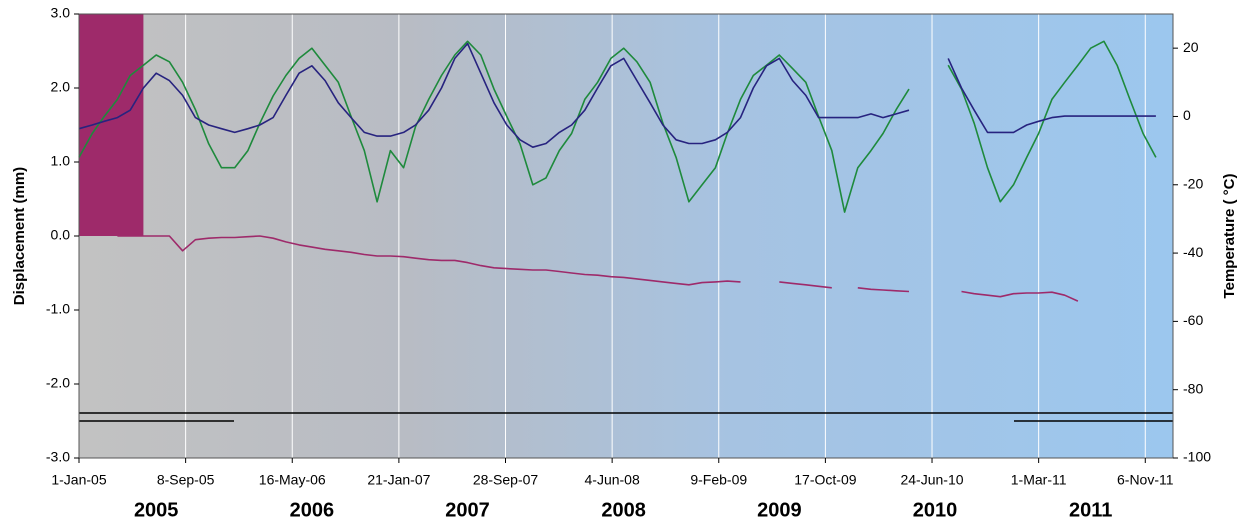 Image resolution: width=1247 pixels, height=530 pixels. What do you see at coordinates (623, 510) in the screenshot?
I see `year-label: 2008` at bounding box center [623, 510].